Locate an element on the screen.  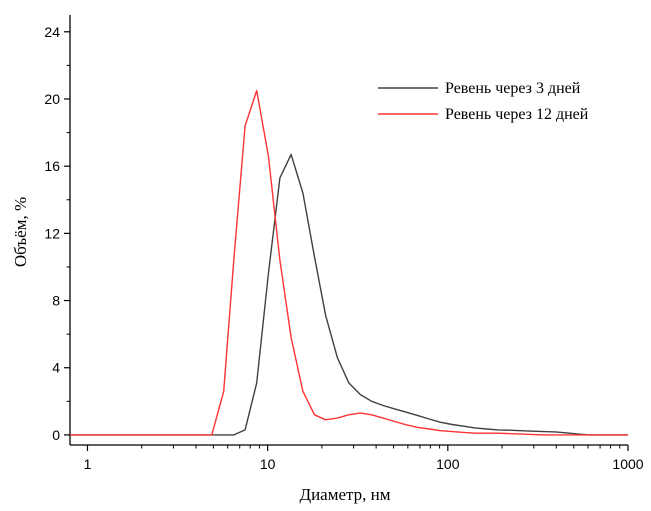
x-tick-label: 100 is located at coordinates (448, 464).